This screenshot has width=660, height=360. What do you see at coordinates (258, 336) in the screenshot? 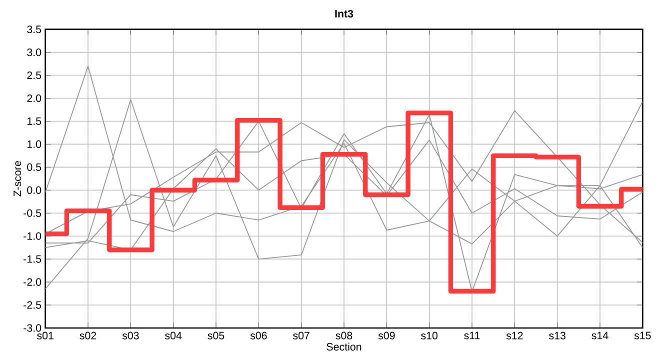
I see `x-tick-label: s06` at bounding box center [258, 336].